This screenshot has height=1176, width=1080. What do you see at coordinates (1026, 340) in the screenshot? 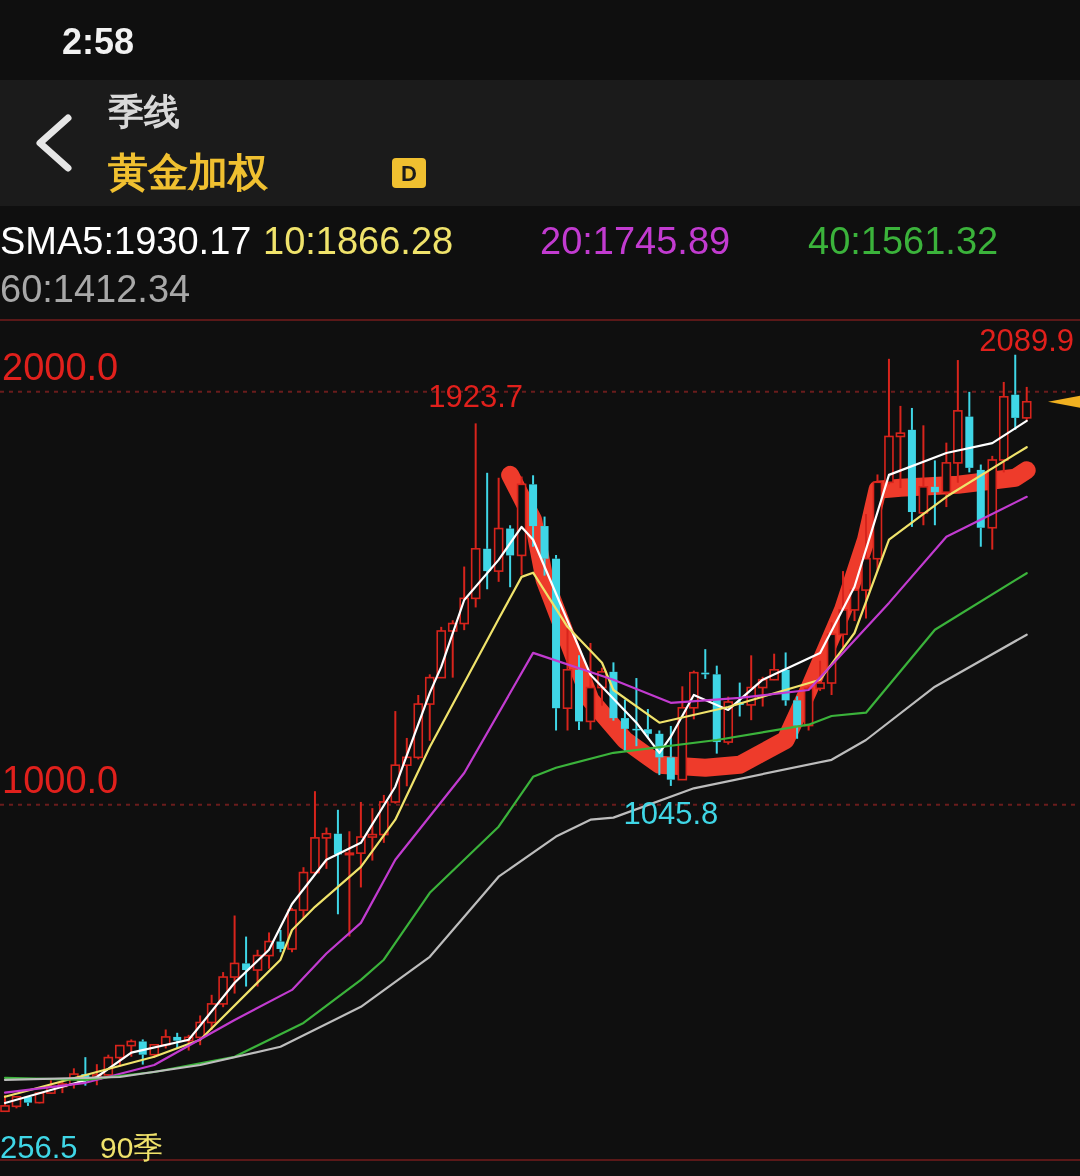
I see `annotation: 2089.9` at bounding box center [1026, 340].